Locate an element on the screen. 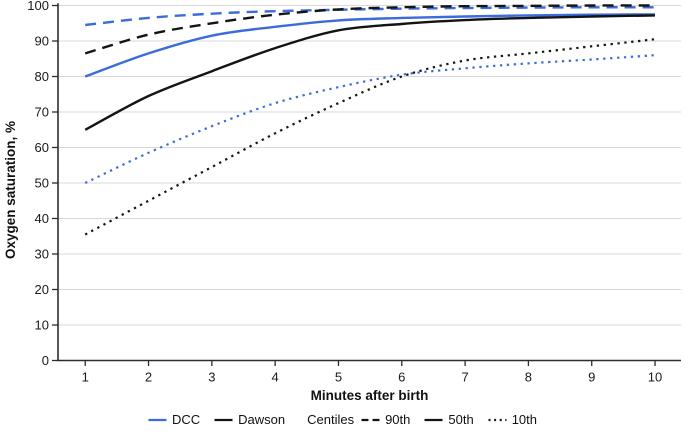 The height and width of the screenshot is (439, 685). y-tick-label-80: 80 is located at coordinates (42, 76).